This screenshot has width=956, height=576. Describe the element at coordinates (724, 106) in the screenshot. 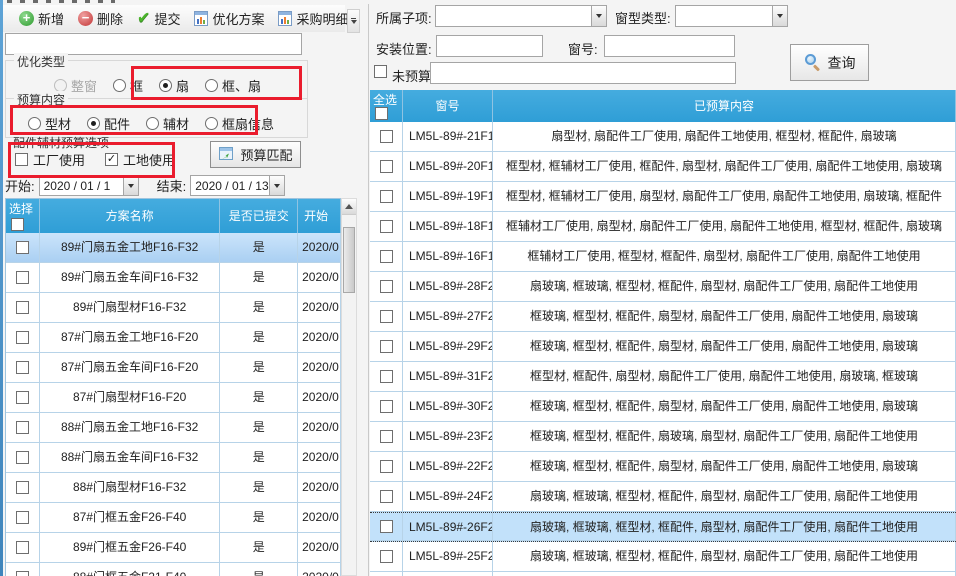

I see `budgeted-content-header: 已预算内容` at that location.